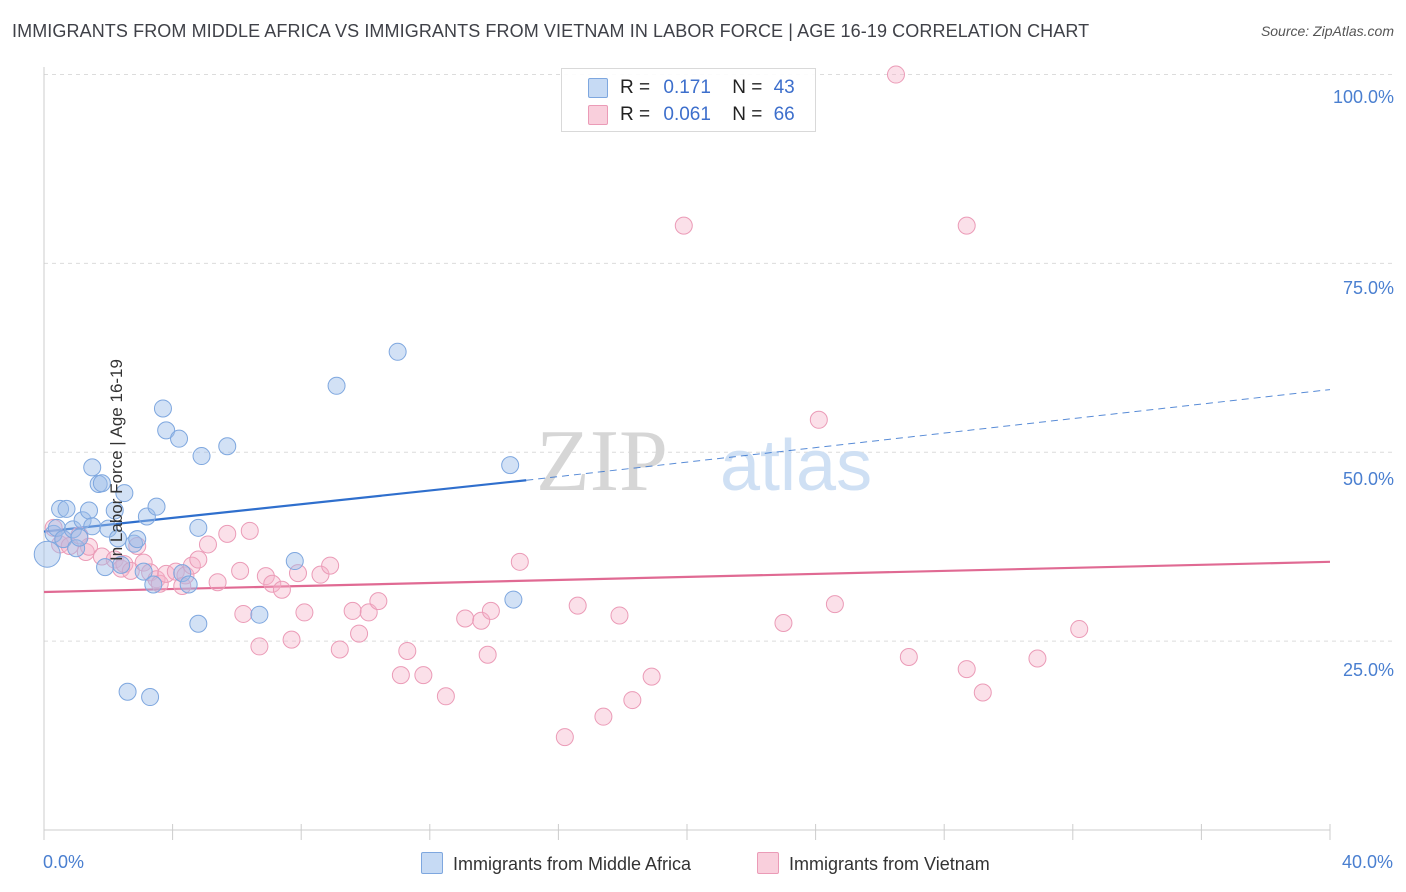 The width and height of the screenshot is (1406, 892). I want to click on legend-n-value: 43, so click(784, 87).